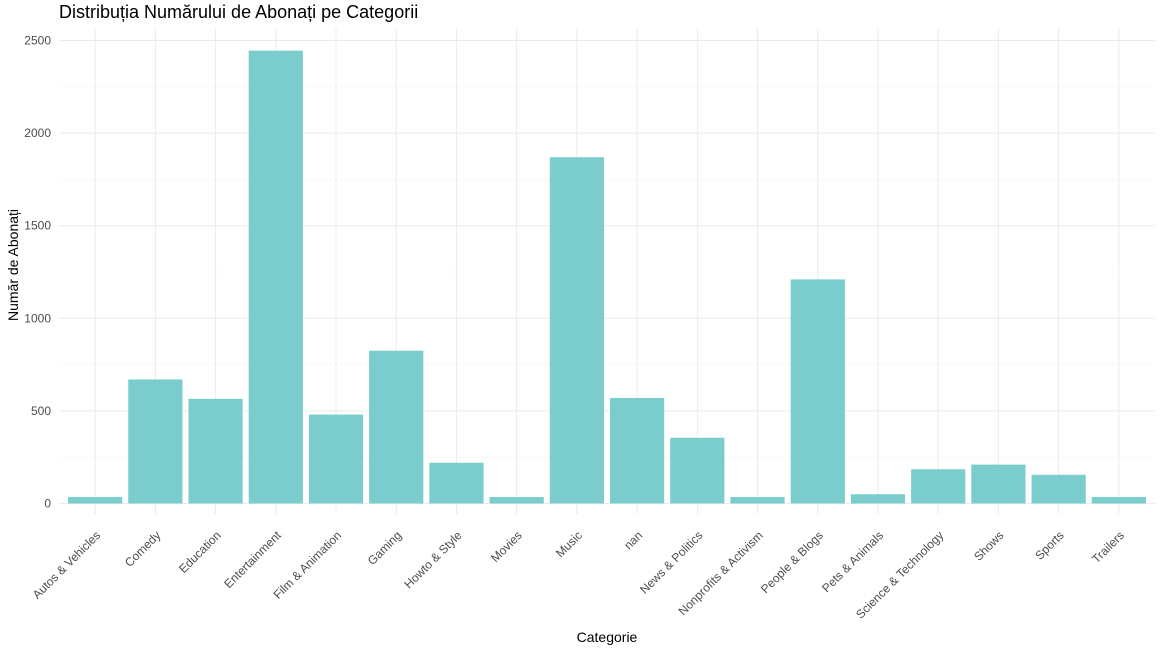 The height and width of the screenshot is (650, 1161). What do you see at coordinates (37, 226) in the screenshot?
I see `y-tick-label: 1500` at bounding box center [37, 226].